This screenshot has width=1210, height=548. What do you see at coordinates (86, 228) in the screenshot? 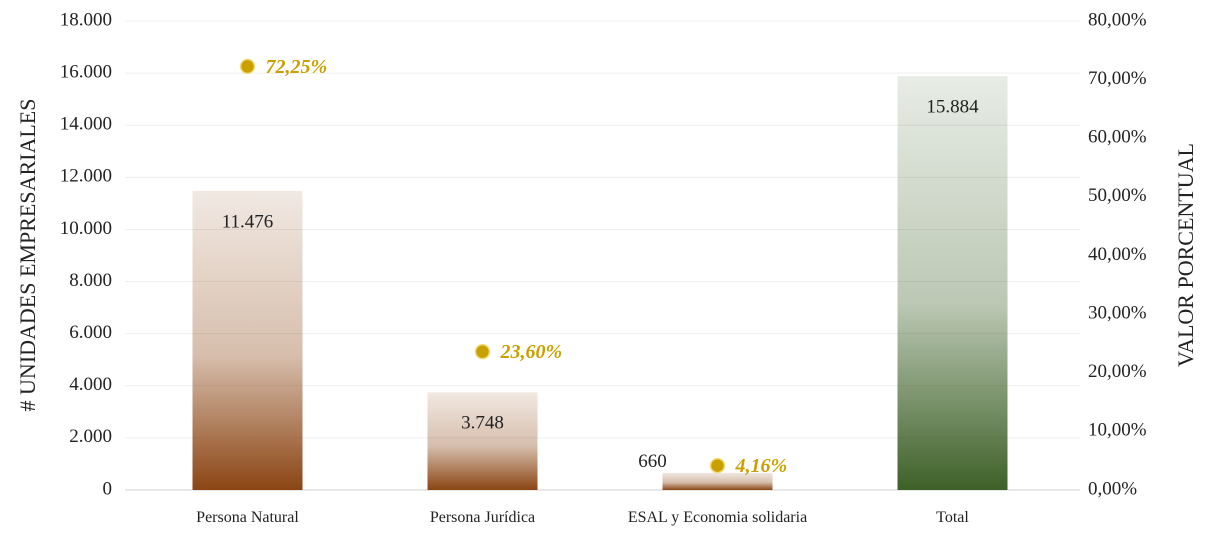
I see `y-tick-label: 10.000` at bounding box center [86, 228].